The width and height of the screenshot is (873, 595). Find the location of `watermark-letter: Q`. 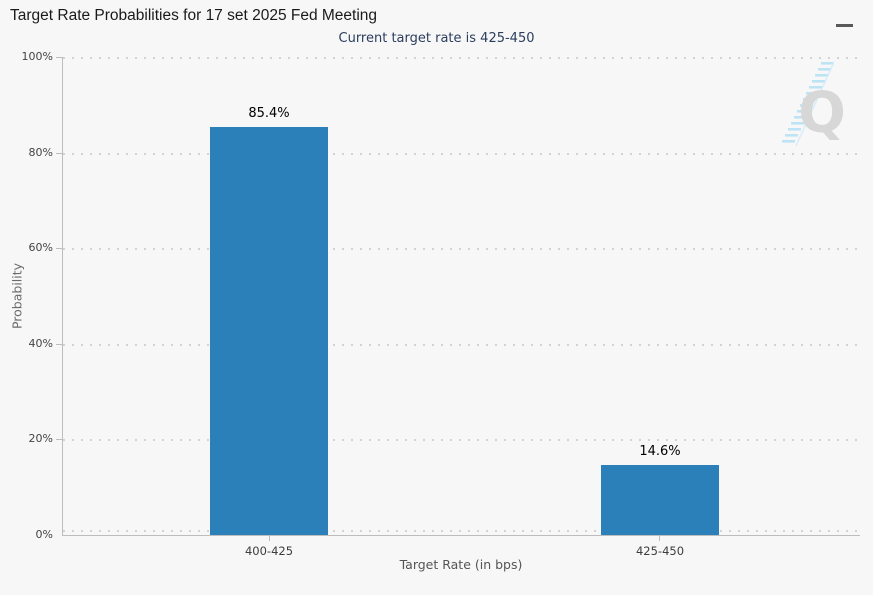

watermark-letter: Q is located at coordinates (822, 113).